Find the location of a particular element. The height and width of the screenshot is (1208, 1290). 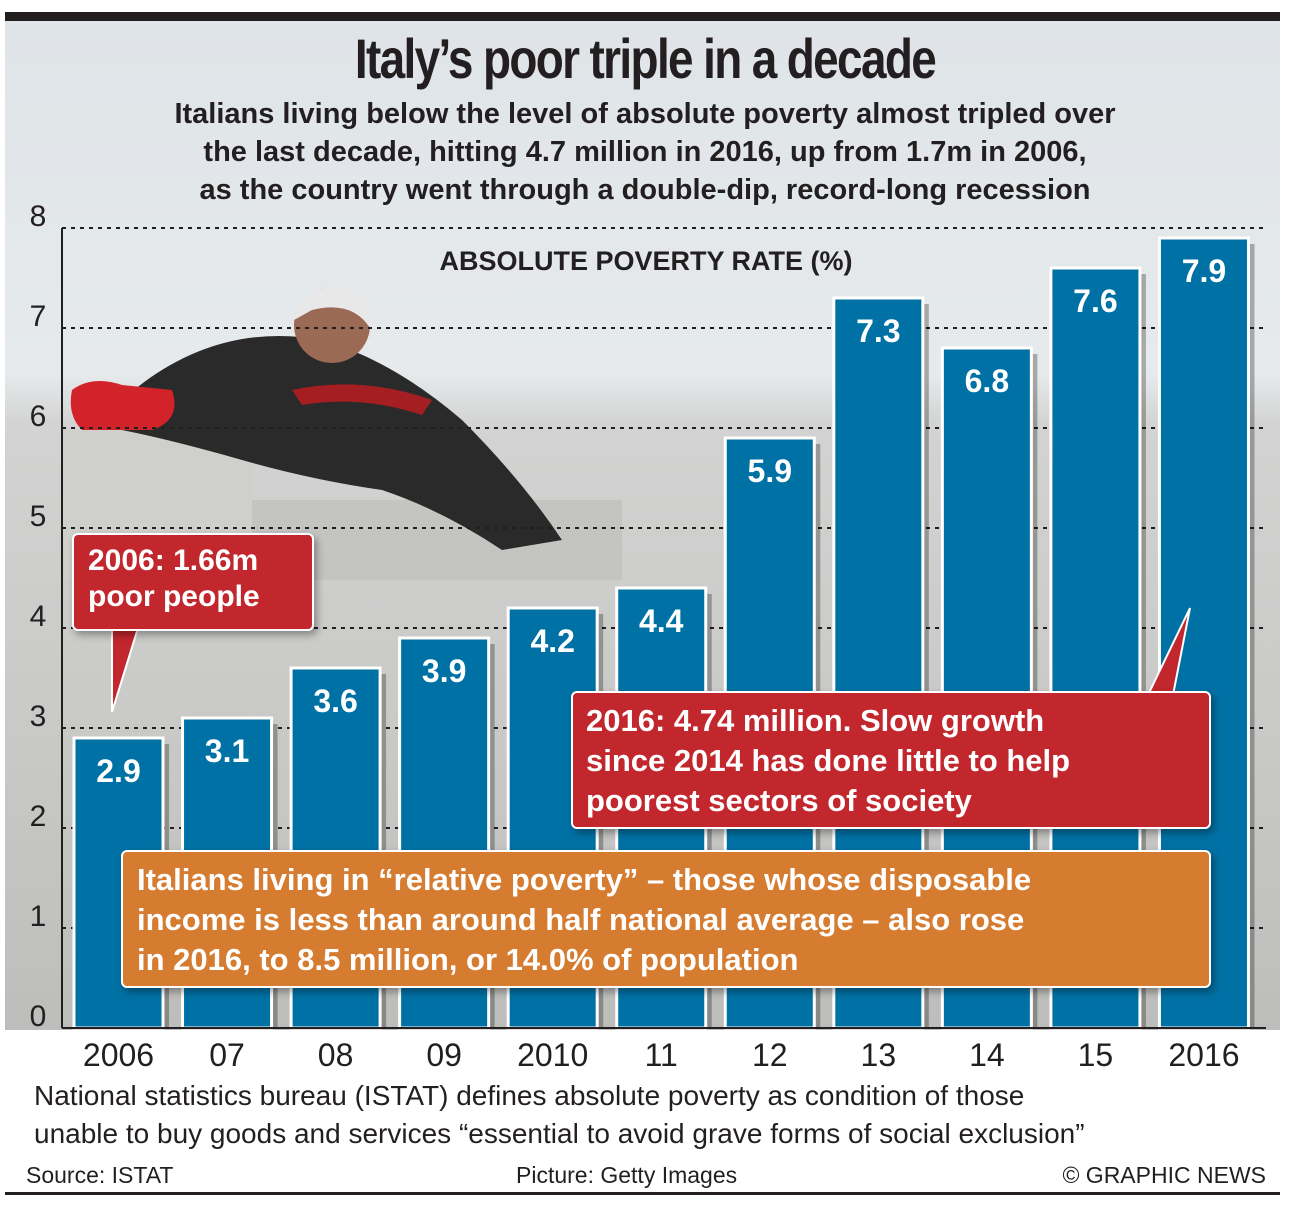

bar-value-label: 3.6 is located at coordinates (335, 701).